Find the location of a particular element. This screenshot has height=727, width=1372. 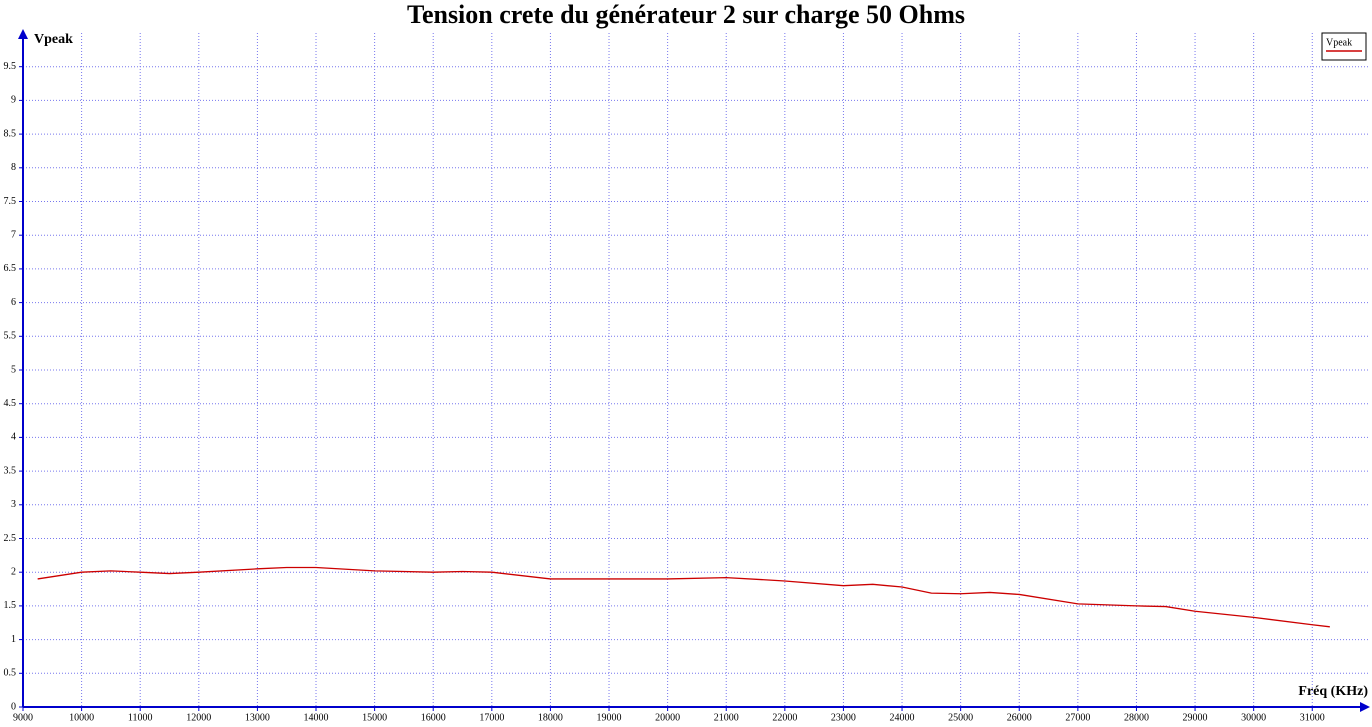

y-tick-label: 0 is located at coordinates (13, 706).